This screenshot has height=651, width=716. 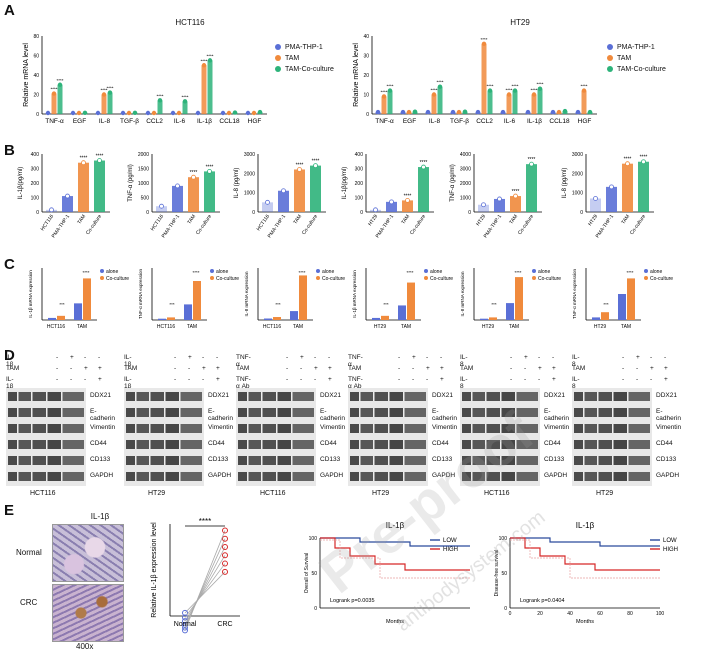 What do you see at coordinates (576, 361) in the screenshot?
I see `treatment-label: IL-8` at bounding box center [576, 361].